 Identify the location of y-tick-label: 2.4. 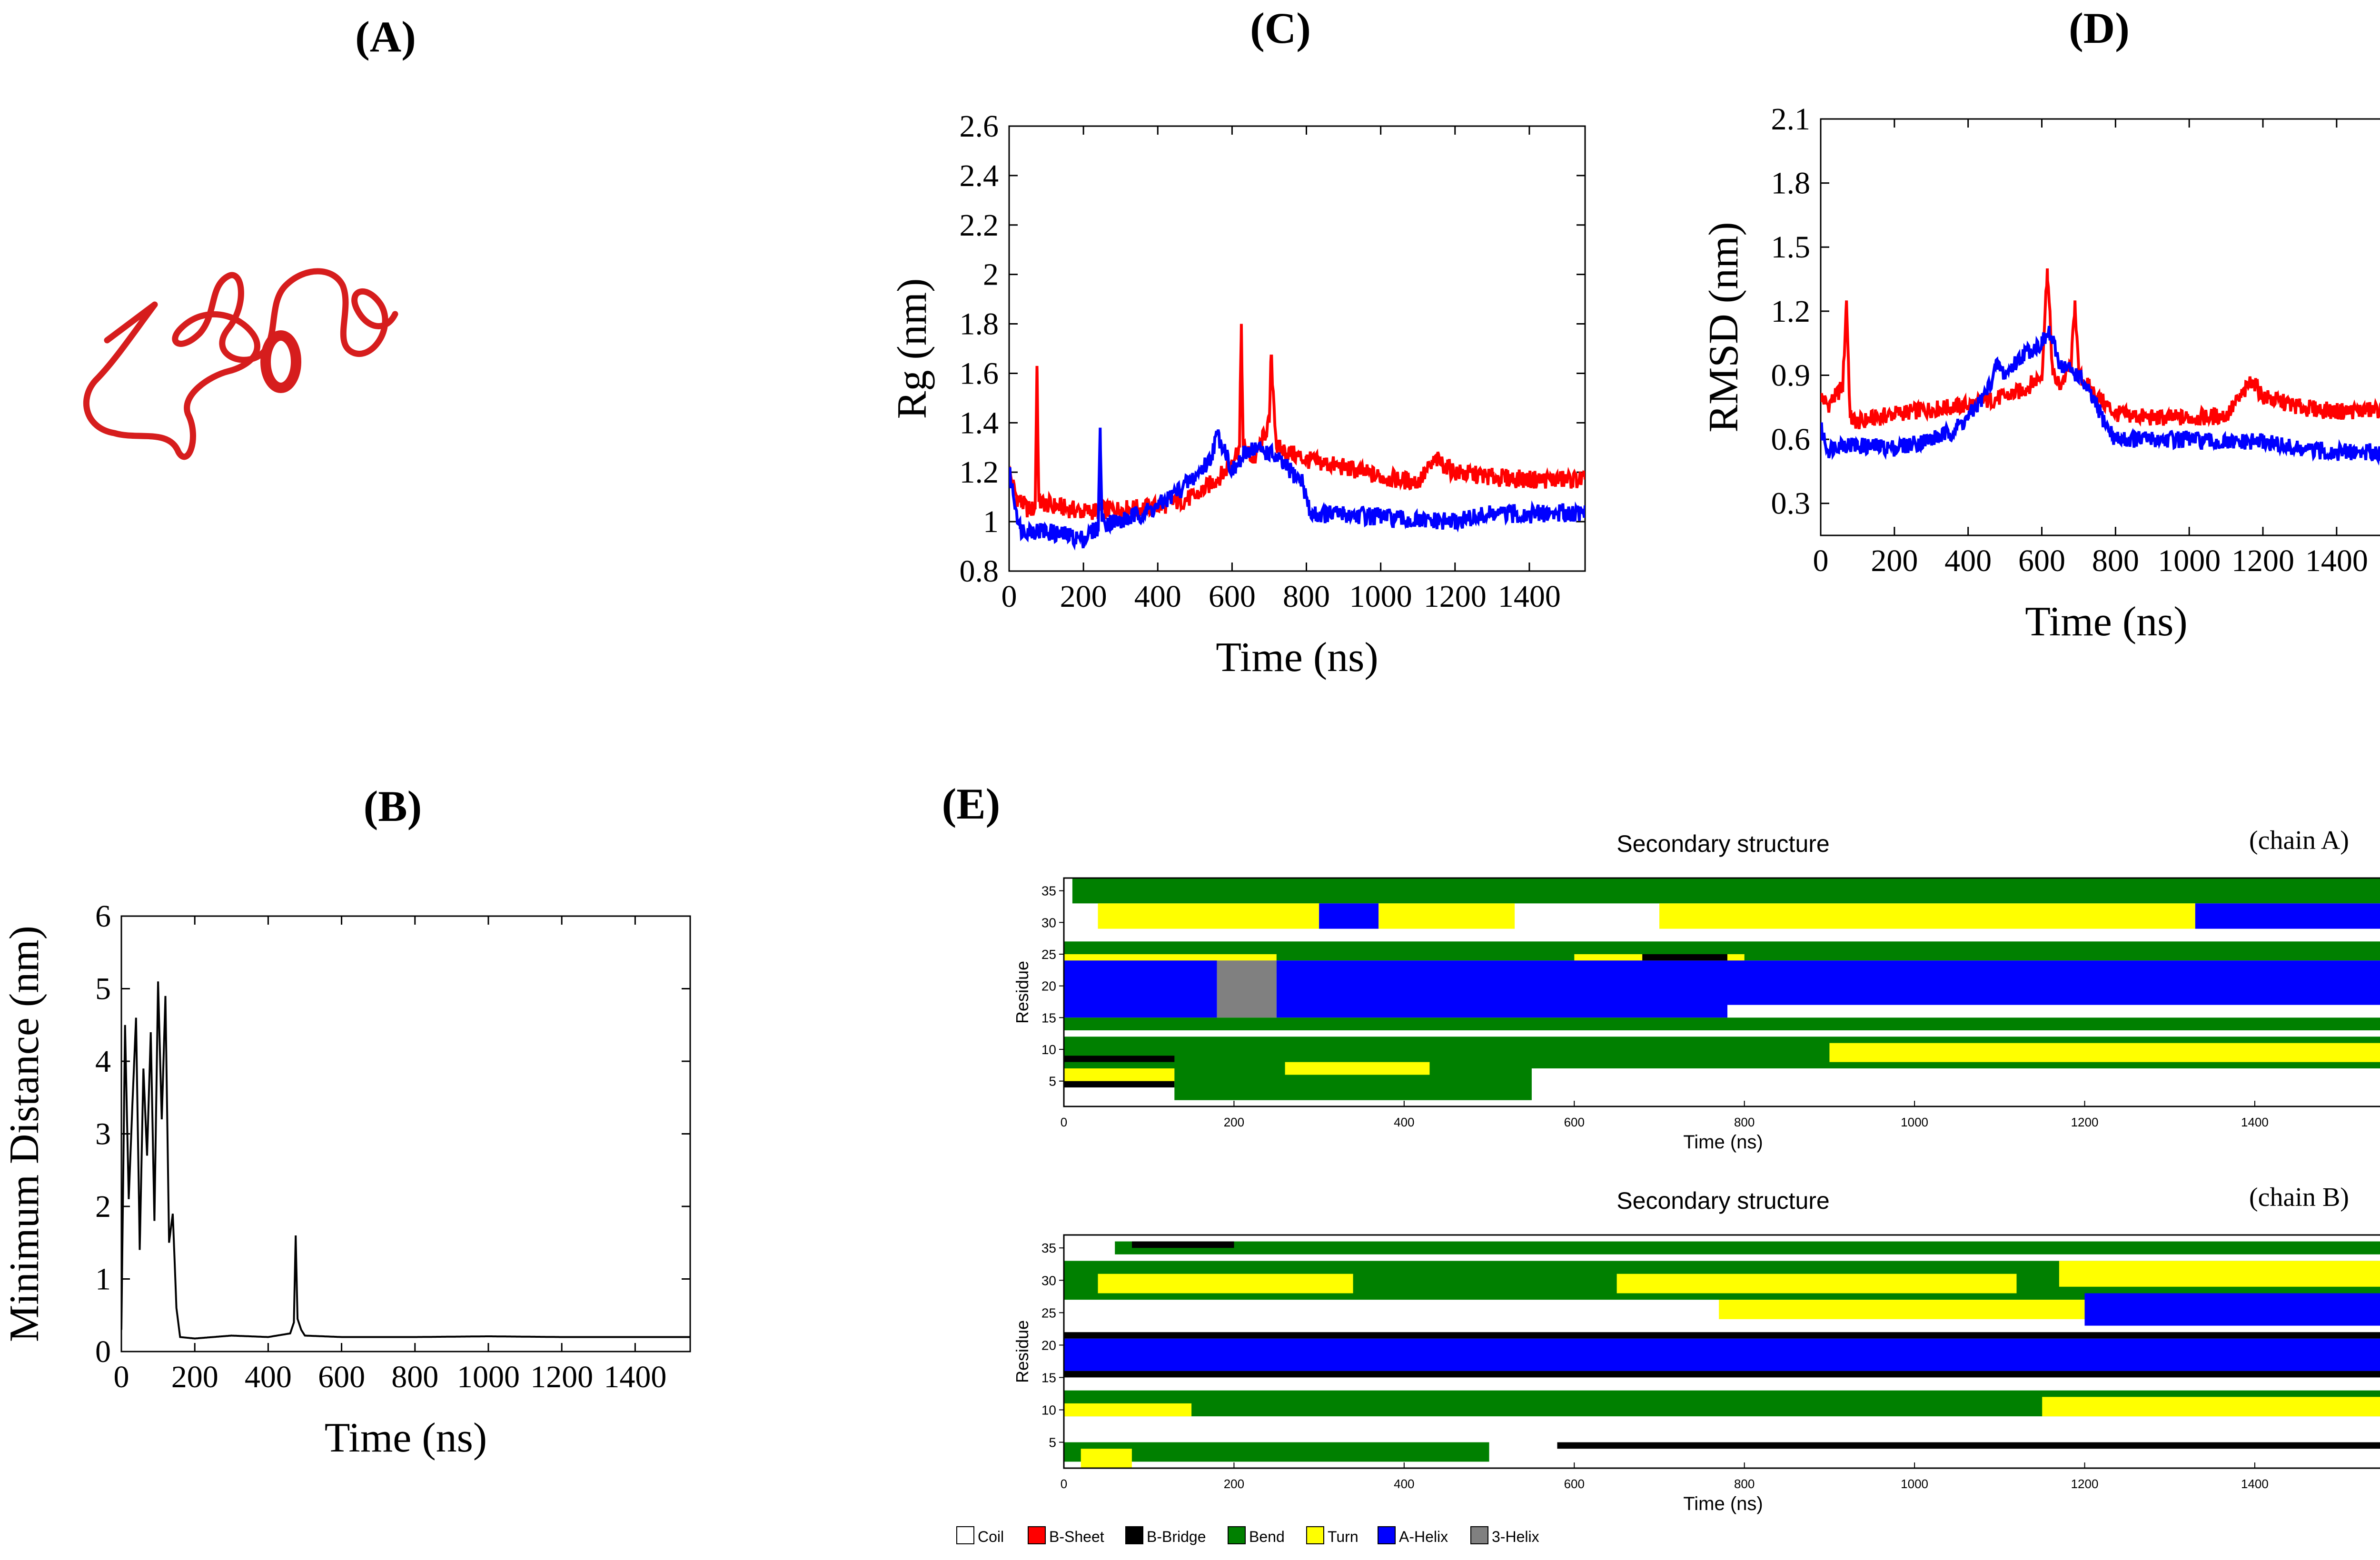
(979, 175).